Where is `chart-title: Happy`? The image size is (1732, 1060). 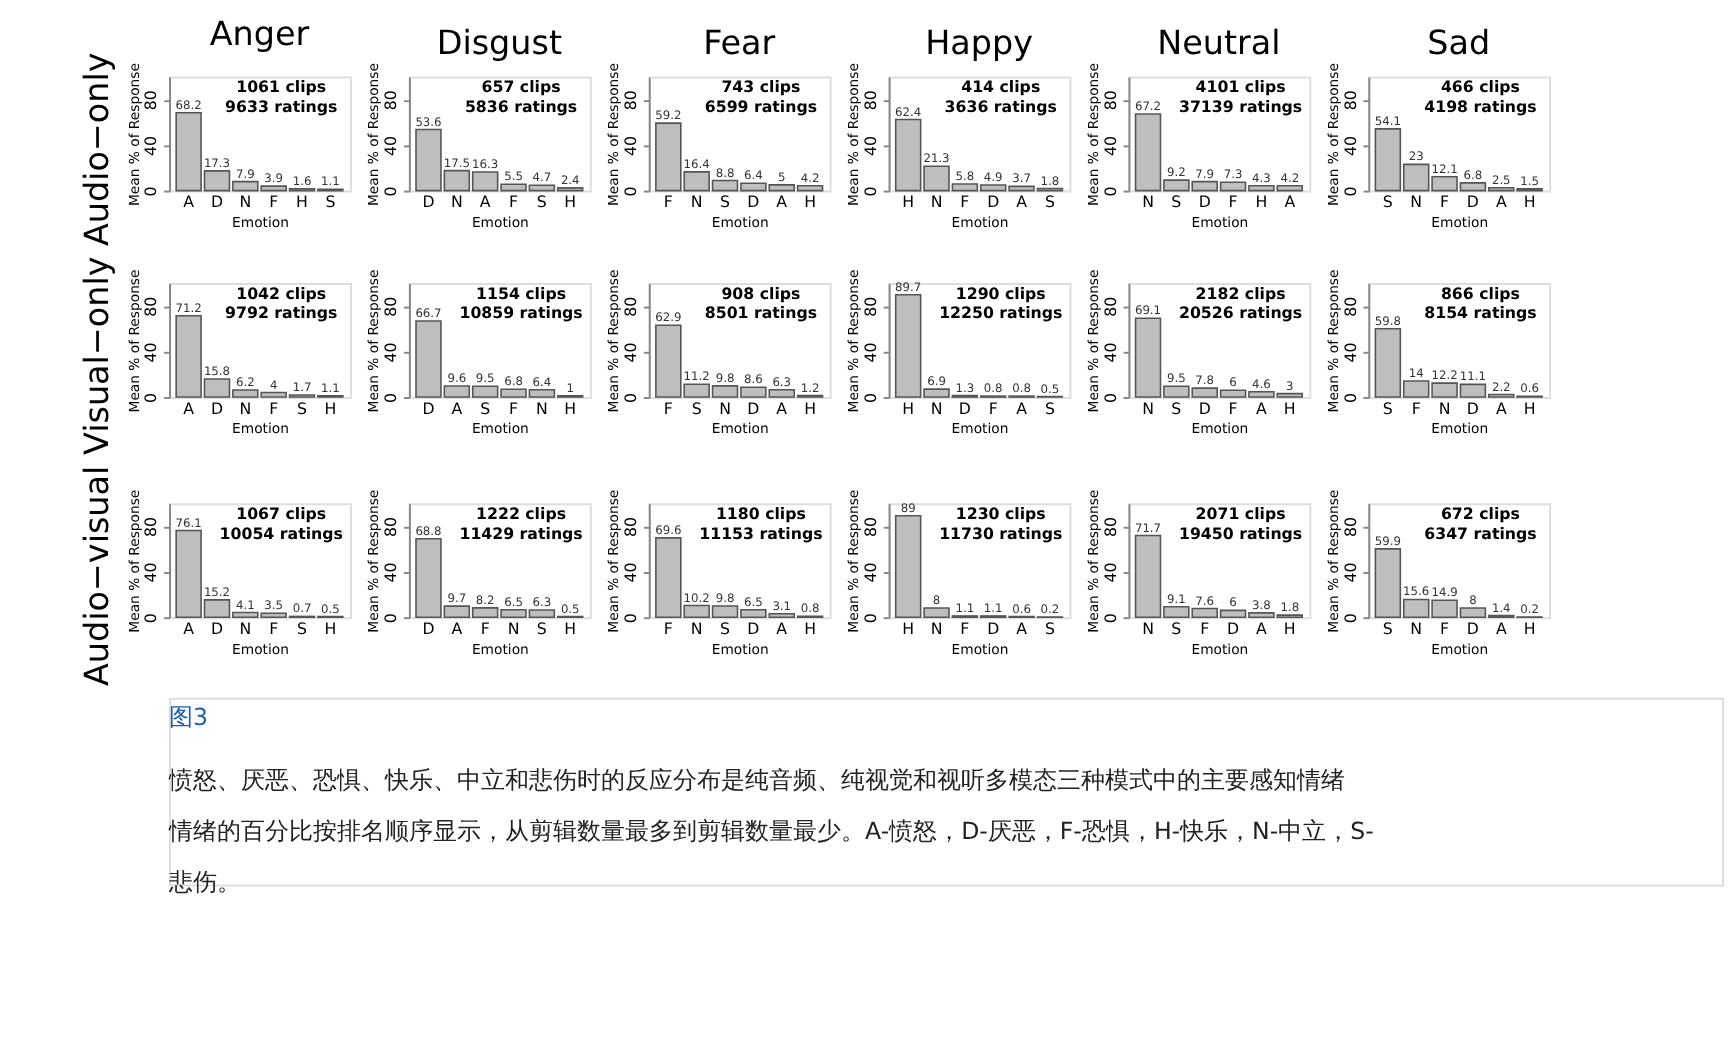 chart-title: Happy is located at coordinates (979, 42).